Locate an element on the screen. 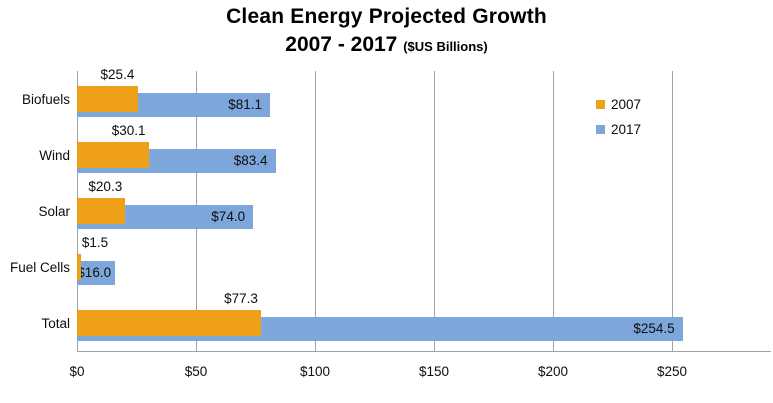 The height and width of the screenshot is (403, 773). category-label: Total is located at coordinates (55, 323).